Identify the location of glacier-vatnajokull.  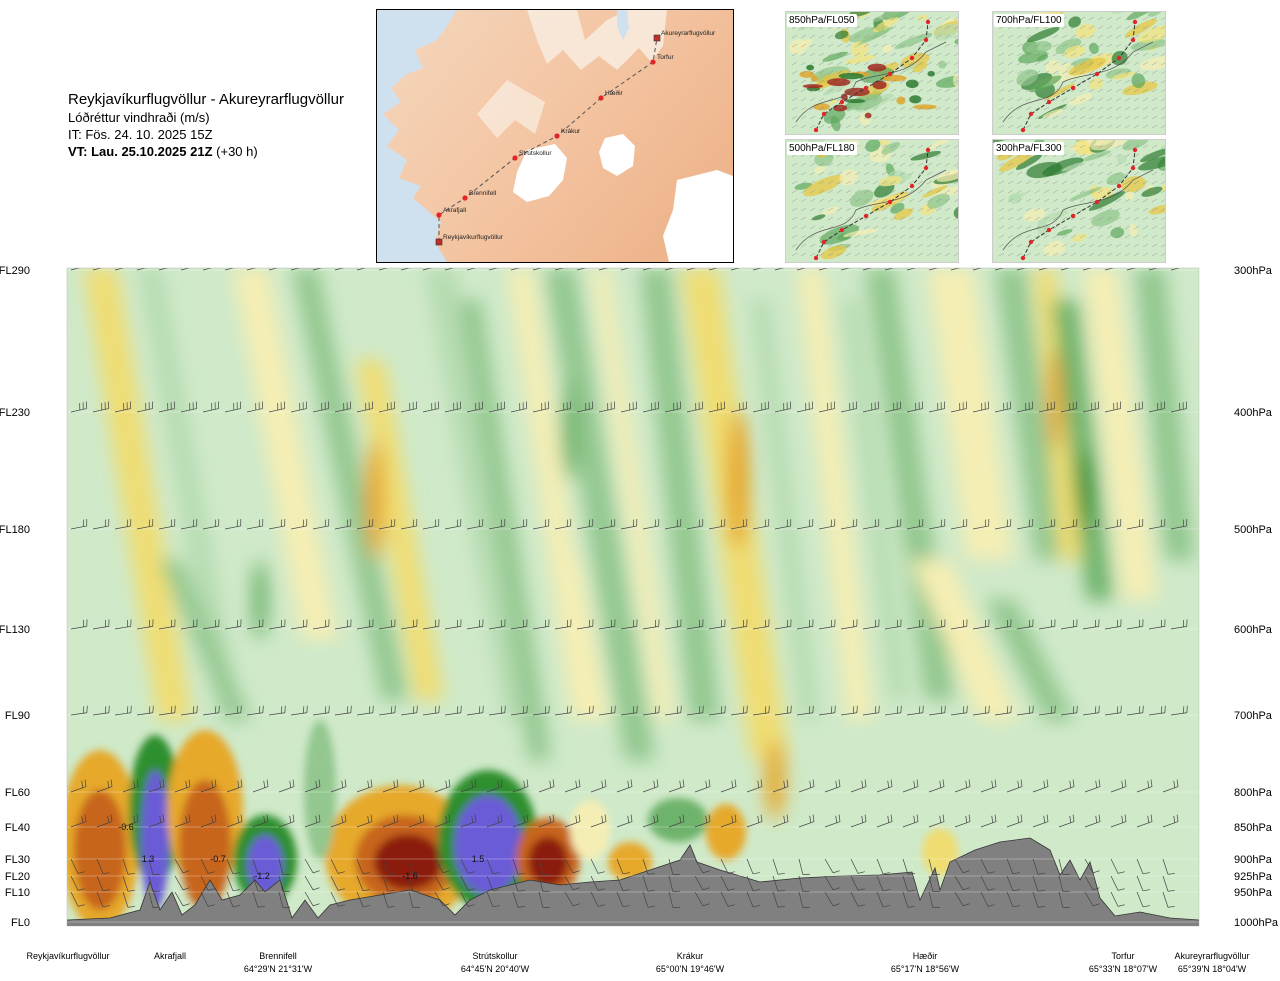
(698, 216).